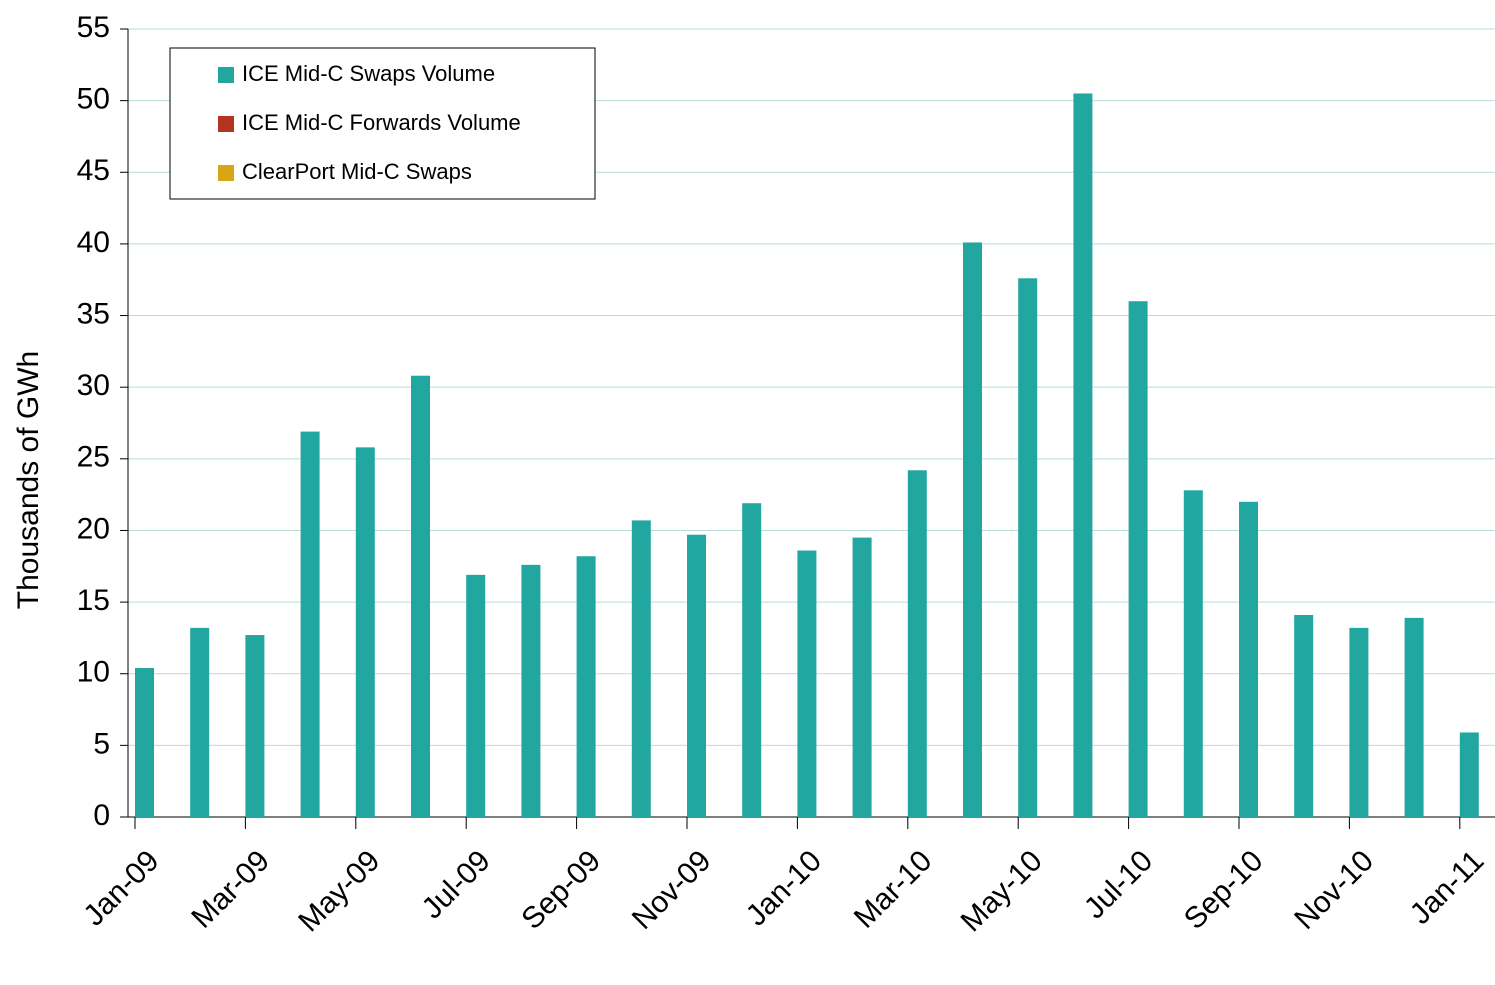 The width and height of the screenshot is (1495, 985). What do you see at coordinates (93, 457) in the screenshot?
I see `y-tick-label: 25` at bounding box center [93, 457].